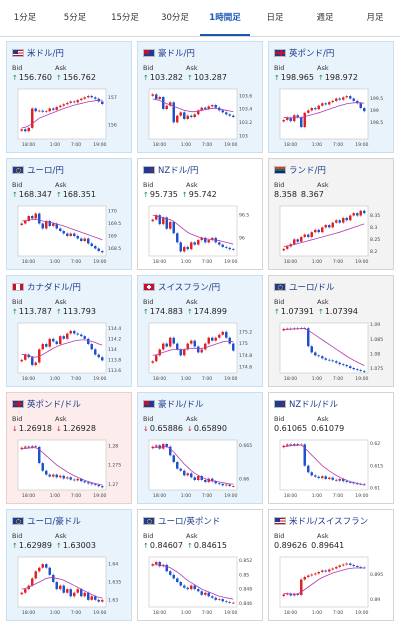 The height and width of the screenshot is (621, 400). Describe the element at coordinates (175, 18) in the screenshot. I see `tab-30min: 30分足` at that location.